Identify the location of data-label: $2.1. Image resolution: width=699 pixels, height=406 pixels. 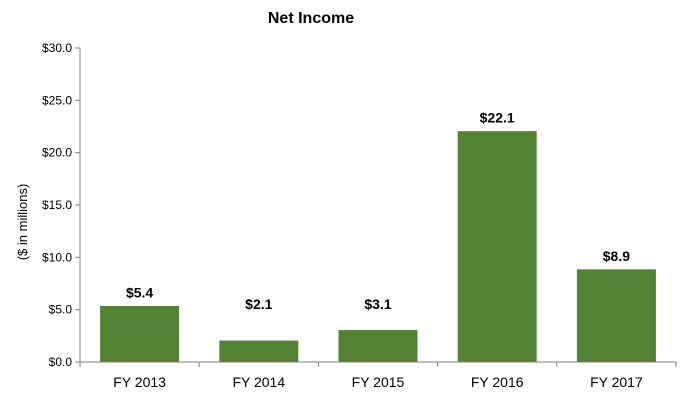
(258, 304).